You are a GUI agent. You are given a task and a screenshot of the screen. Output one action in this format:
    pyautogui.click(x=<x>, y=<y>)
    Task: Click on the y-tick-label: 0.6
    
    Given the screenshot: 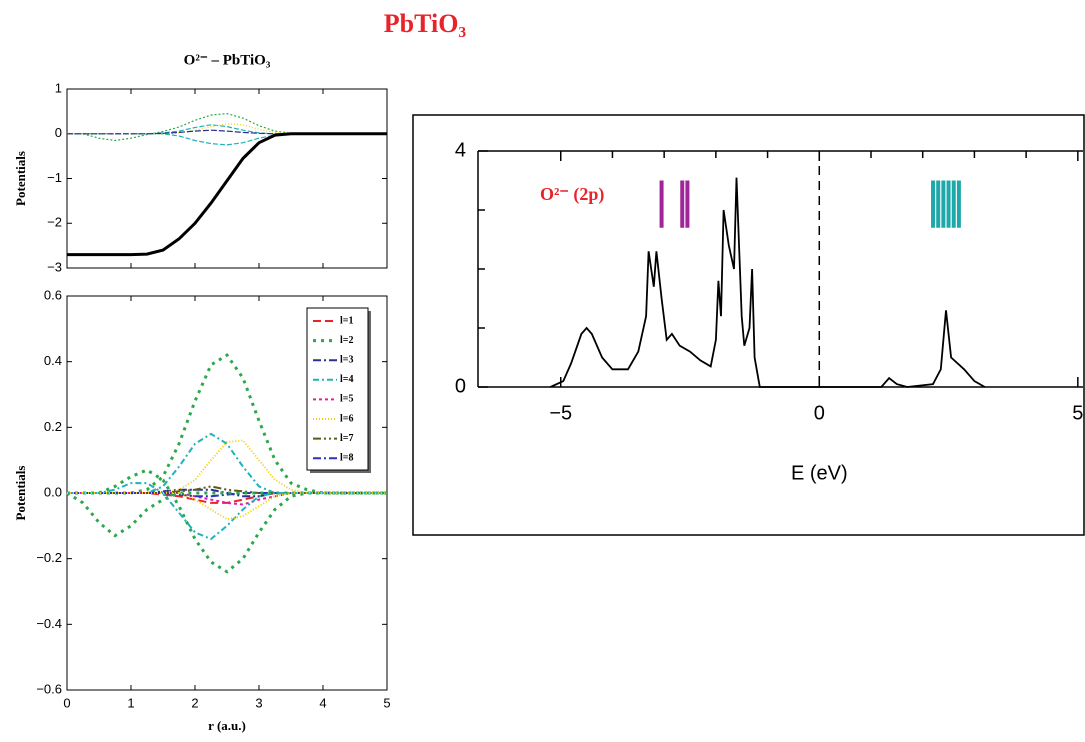 What is the action you would take?
    pyautogui.click(x=53, y=294)
    